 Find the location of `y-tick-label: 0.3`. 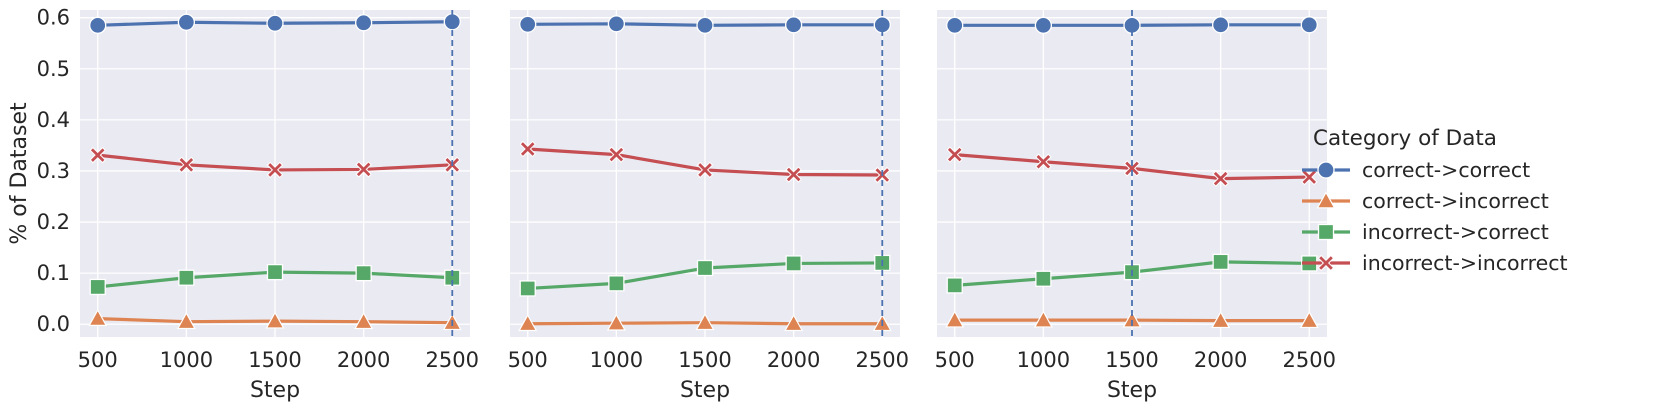

y-tick-label: 0.3 is located at coordinates (53, 171).